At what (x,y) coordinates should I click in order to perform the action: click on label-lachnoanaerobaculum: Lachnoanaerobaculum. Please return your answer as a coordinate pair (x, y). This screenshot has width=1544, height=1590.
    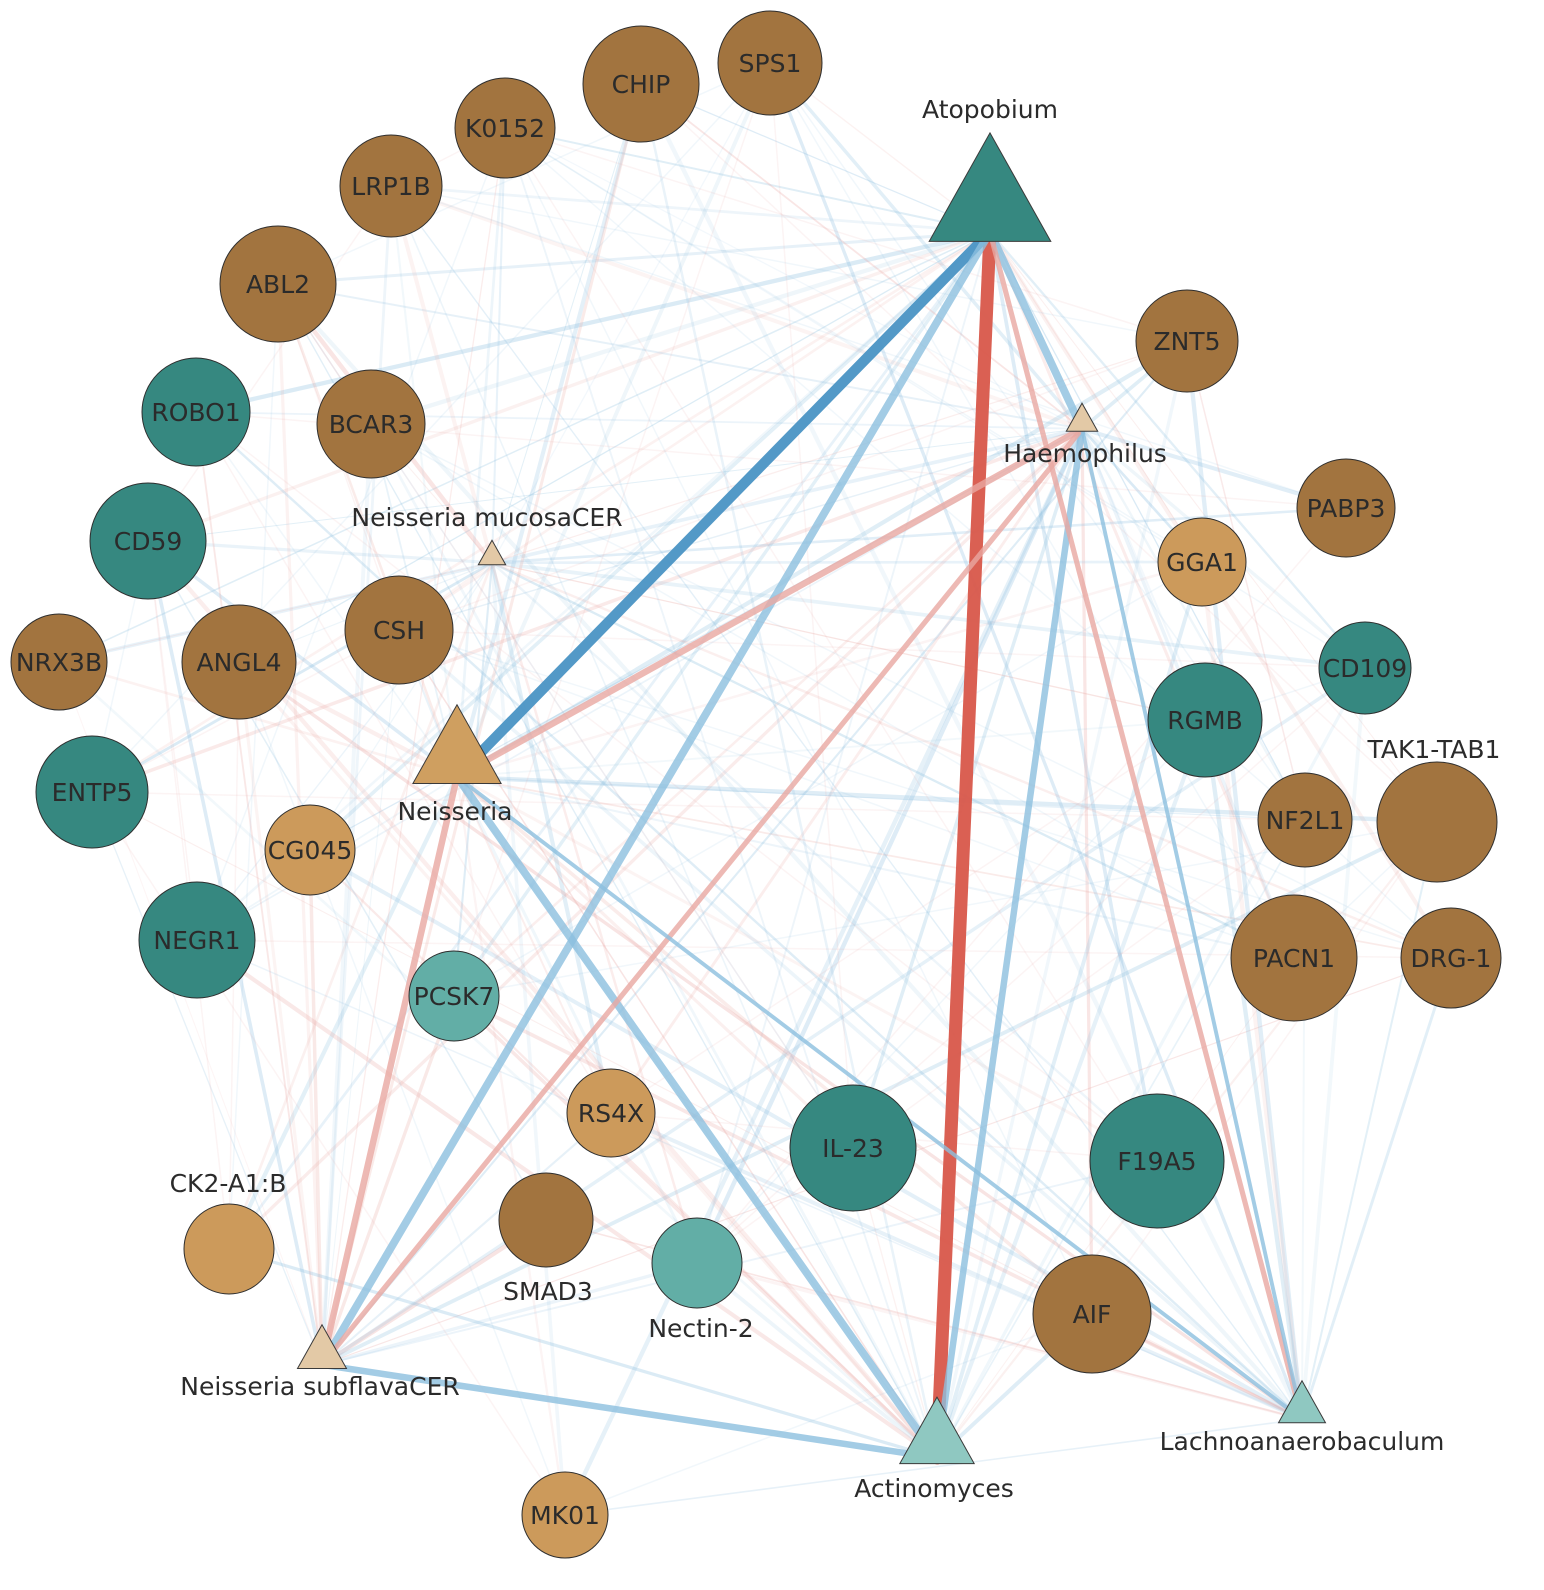
    Looking at the image, I should click on (1302, 1441).